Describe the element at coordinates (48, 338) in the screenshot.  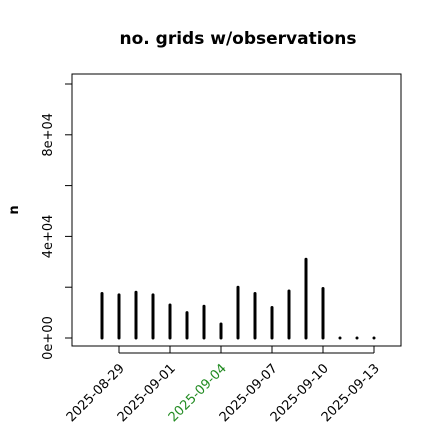
I see `y-tick-label-0: 0e+00` at that location.